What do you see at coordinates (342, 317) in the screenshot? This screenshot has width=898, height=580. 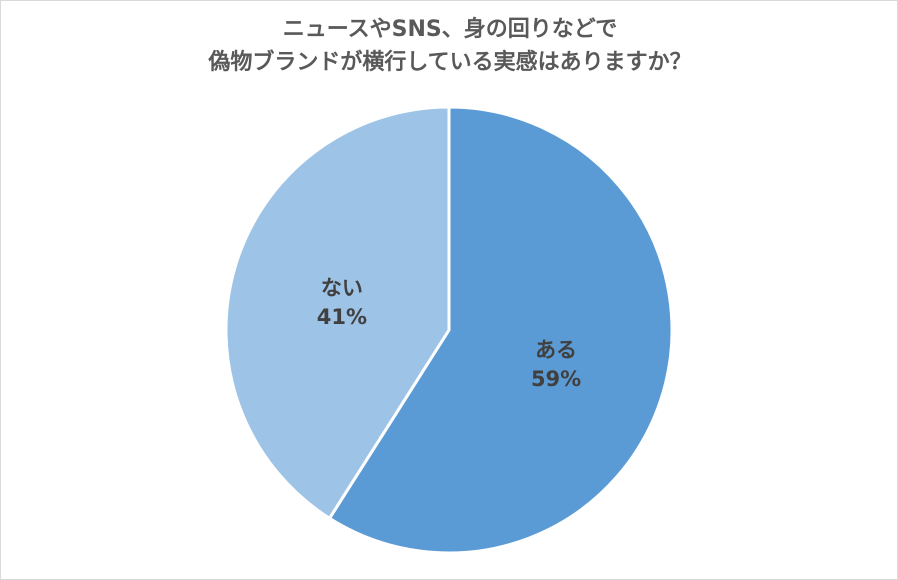 I see `slice-value-label: 41%` at bounding box center [342, 317].